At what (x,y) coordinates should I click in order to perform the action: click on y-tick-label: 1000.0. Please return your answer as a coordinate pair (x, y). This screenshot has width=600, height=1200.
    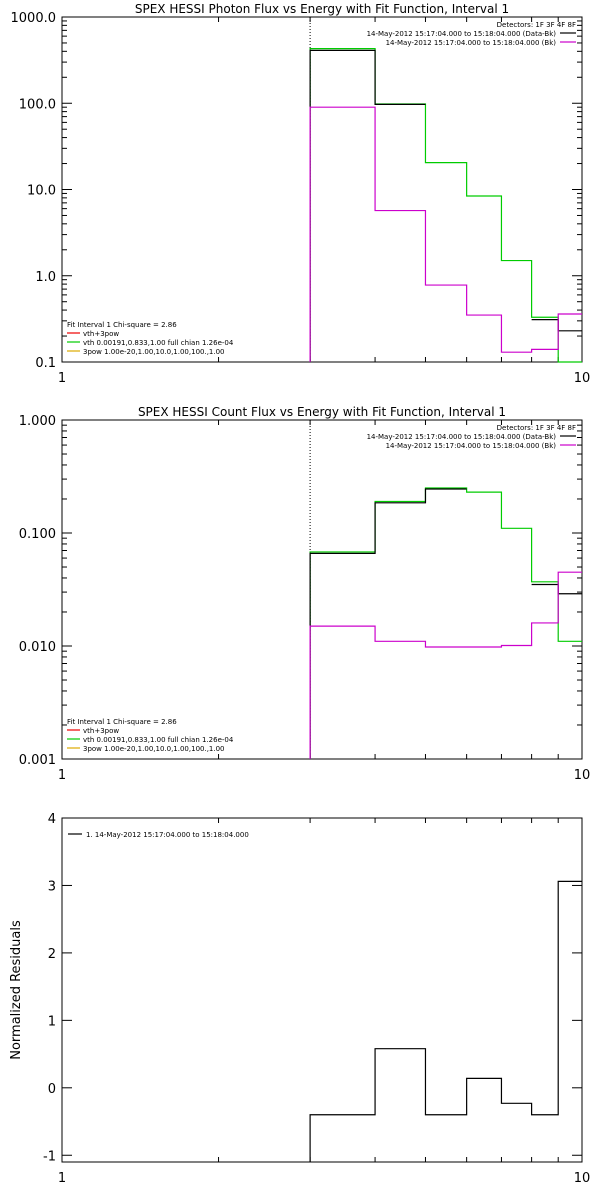
    Looking at the image, I should click on (34, 18).